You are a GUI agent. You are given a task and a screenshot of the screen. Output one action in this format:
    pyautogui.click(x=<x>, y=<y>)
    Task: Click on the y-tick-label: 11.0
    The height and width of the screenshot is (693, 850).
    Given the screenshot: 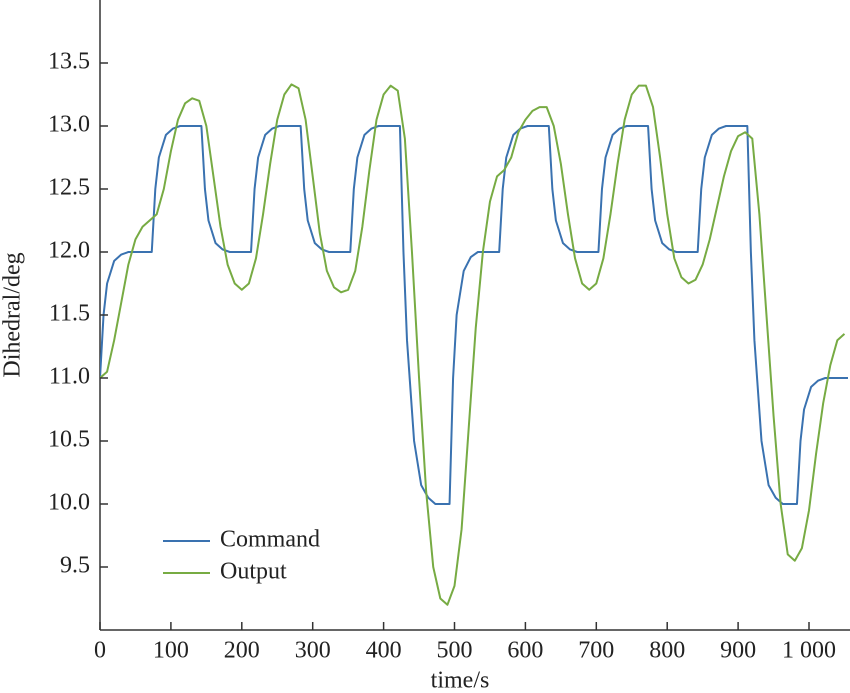 What is the action you would take?
    pyautogui.click(x=69, y=377)
    